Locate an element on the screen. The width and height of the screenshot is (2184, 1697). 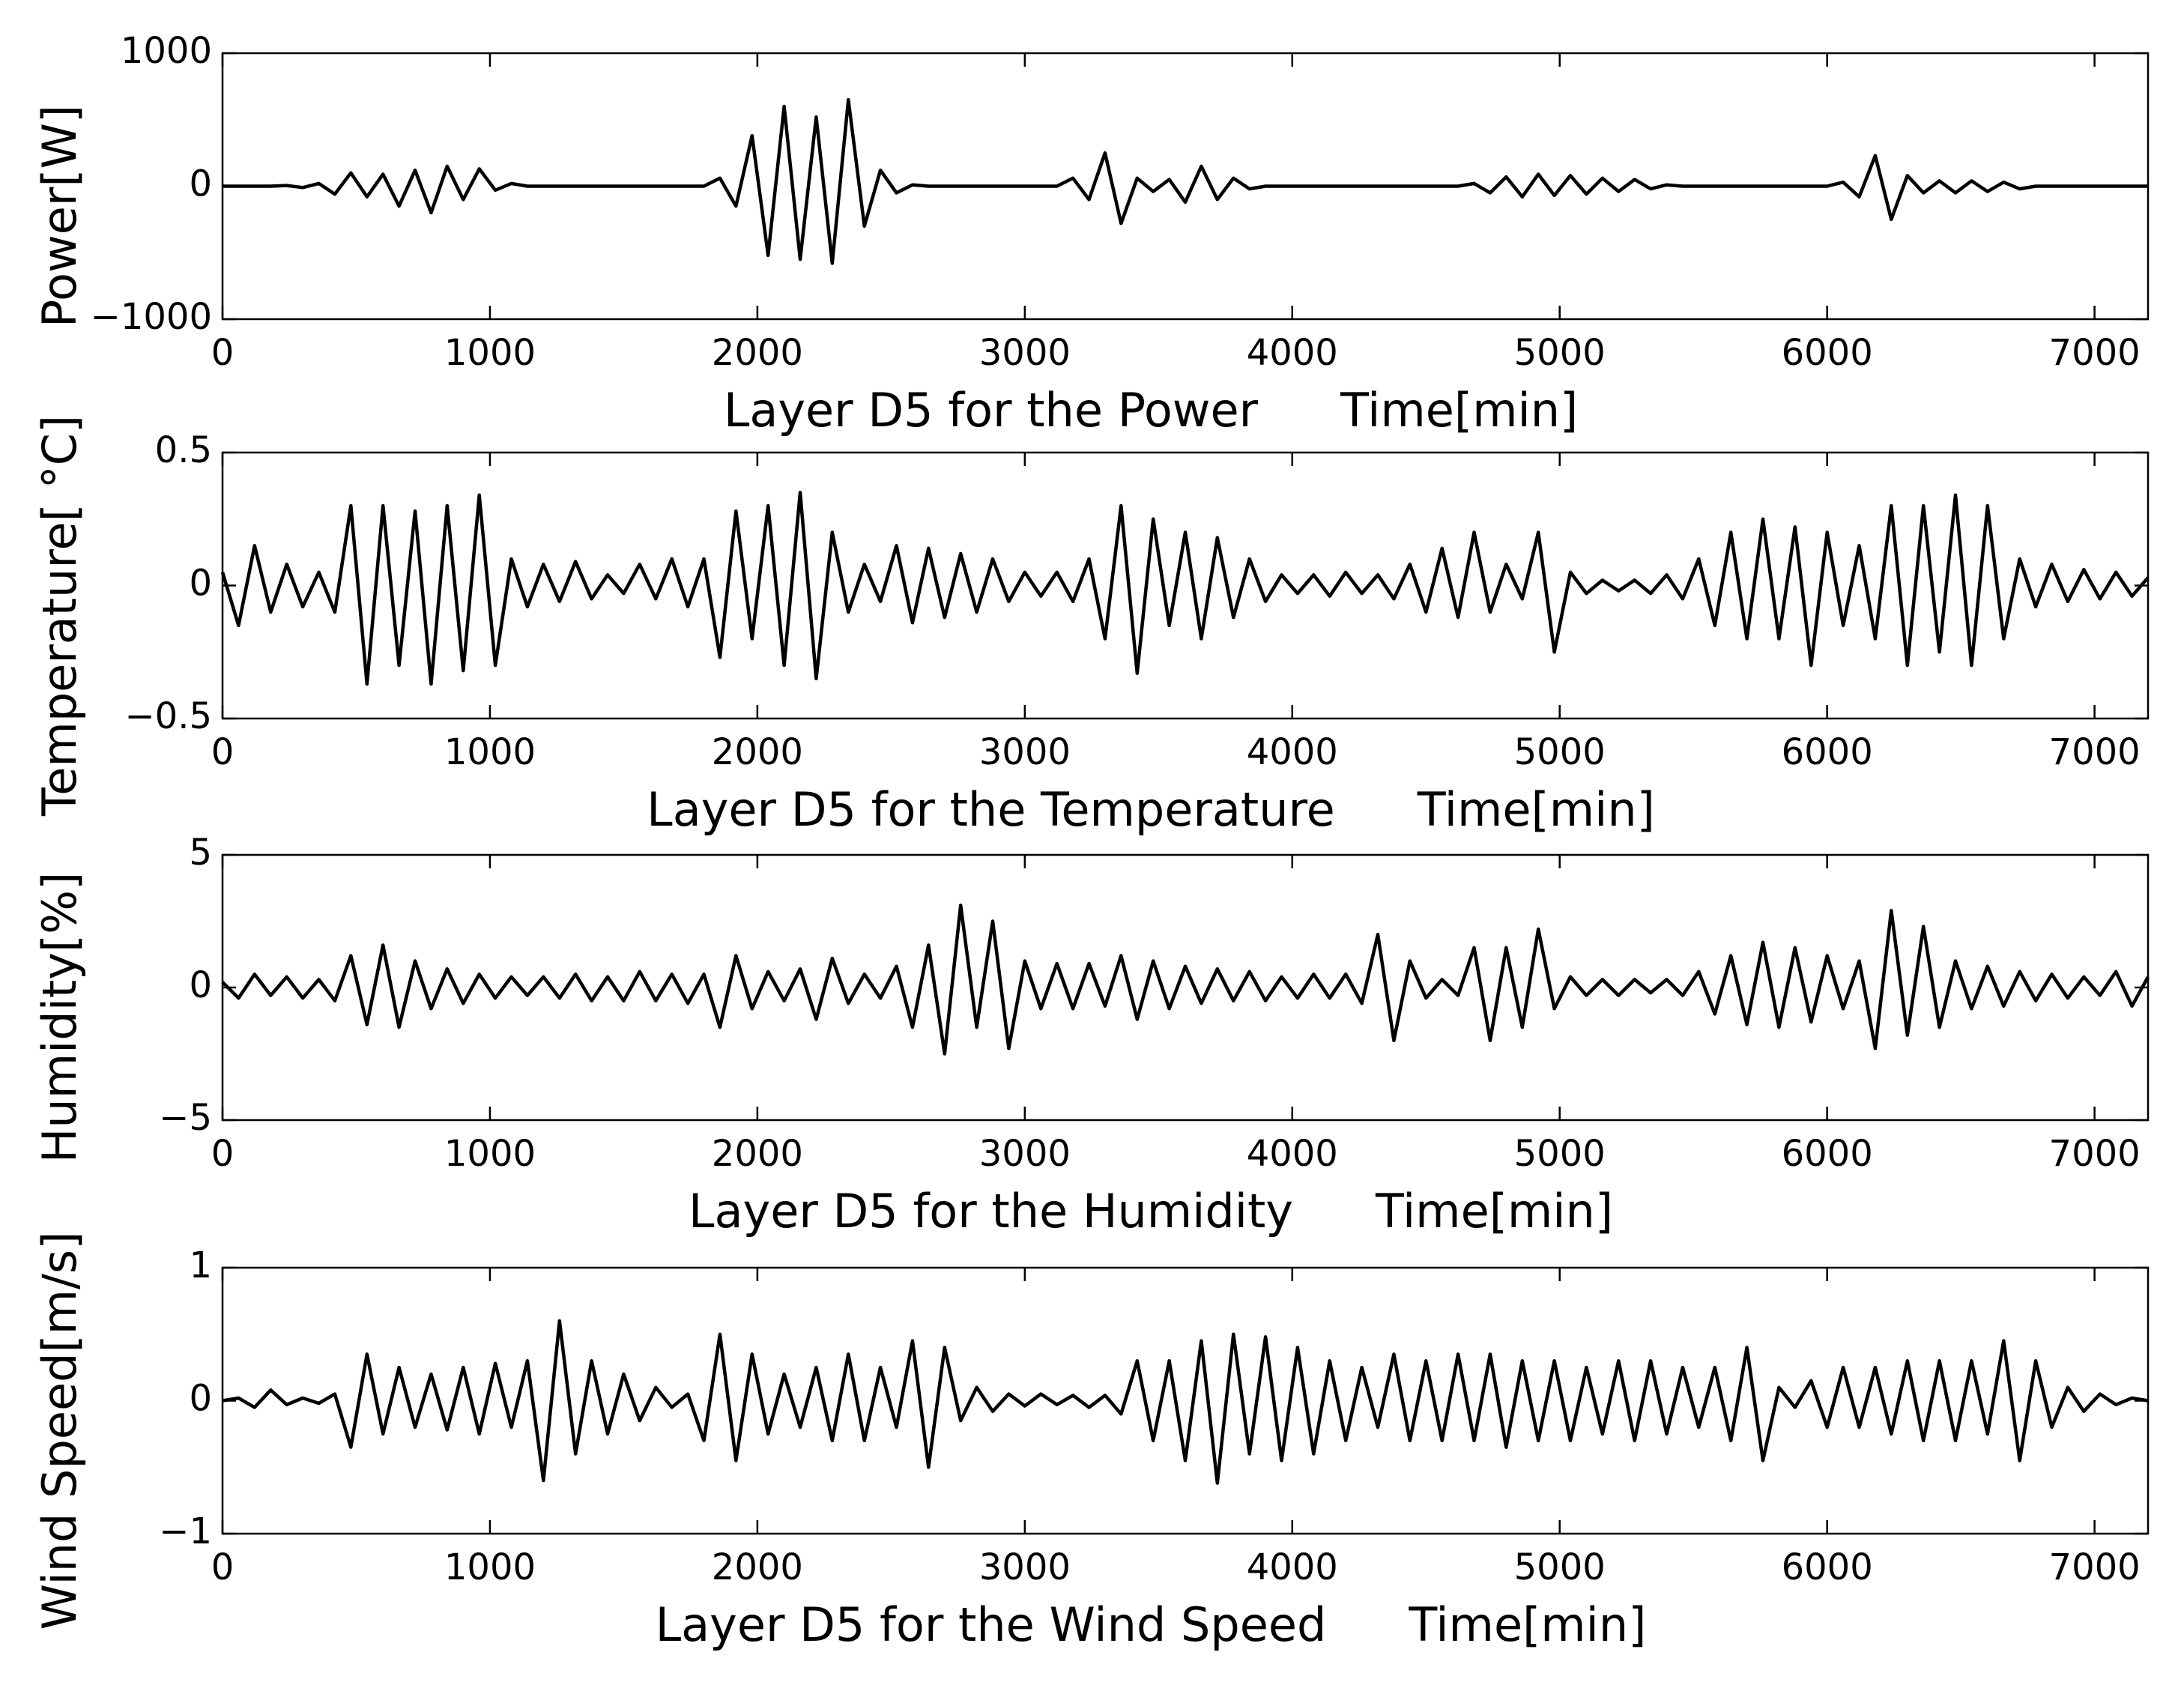
subplot-title: Layer D5 for the Temperature is located at coordinates (991, 809).